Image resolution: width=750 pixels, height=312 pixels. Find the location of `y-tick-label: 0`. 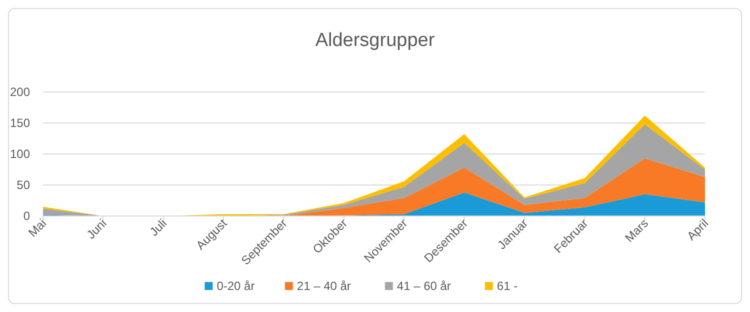

y-tick-label: 0 is located at coordinates (26, 216).